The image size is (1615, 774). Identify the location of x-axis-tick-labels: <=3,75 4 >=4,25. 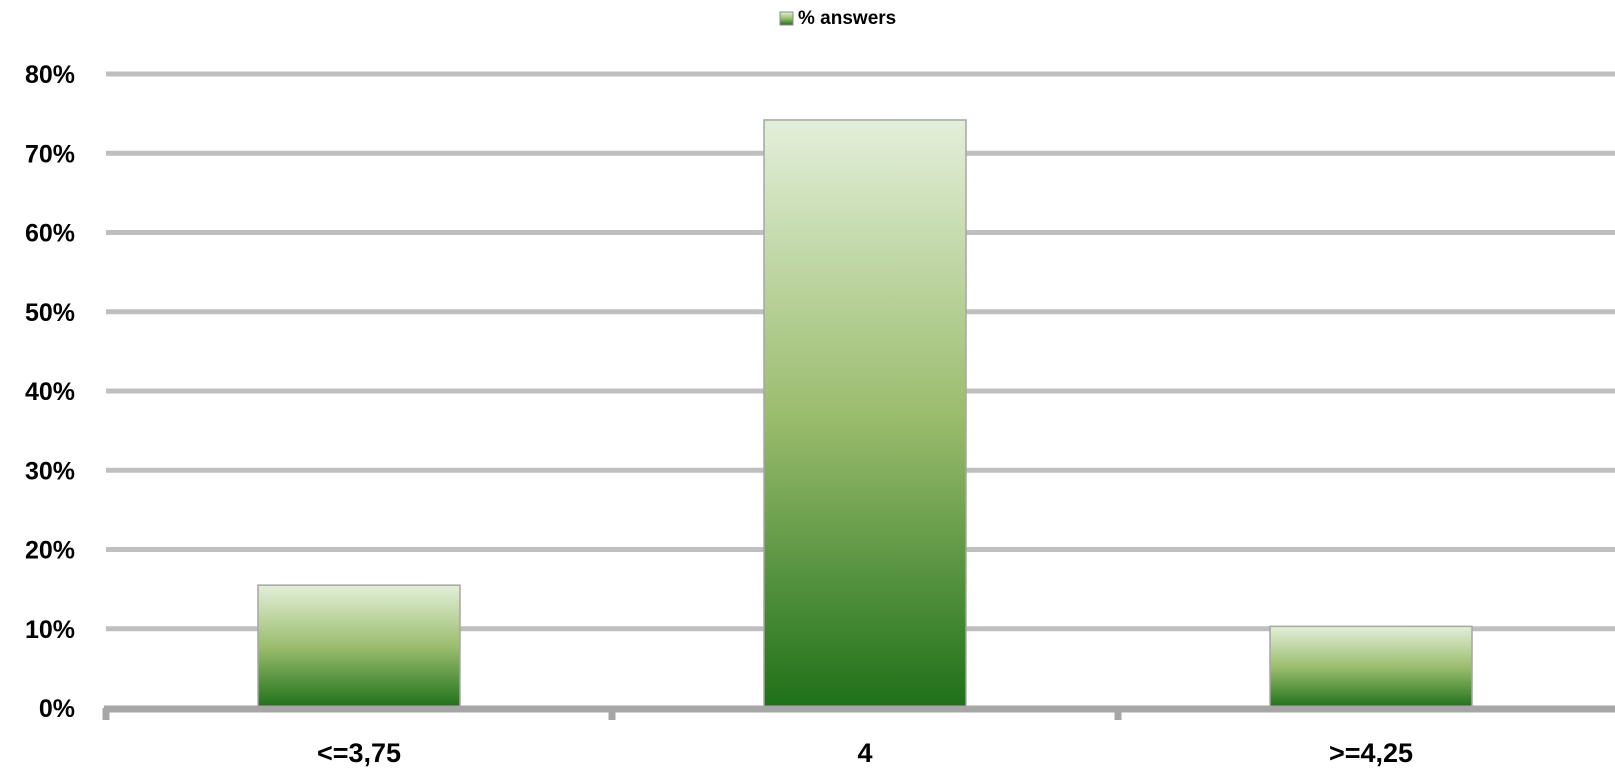
(865, 753).